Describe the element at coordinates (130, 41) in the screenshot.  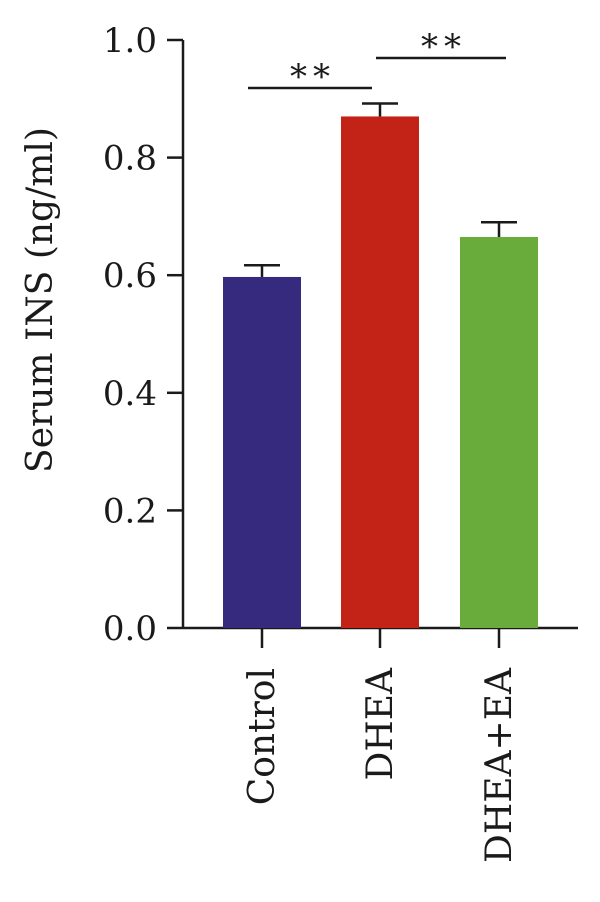
I see `y-tick-label: 1.0` at that location.